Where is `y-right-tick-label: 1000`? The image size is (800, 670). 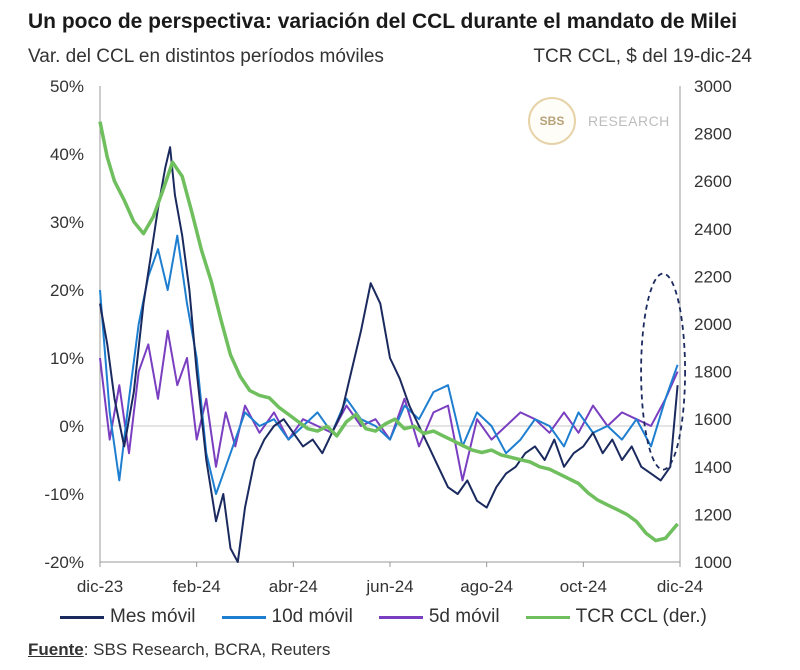 y-right-tick-label: 1000 is located at coordinates (713, 562).